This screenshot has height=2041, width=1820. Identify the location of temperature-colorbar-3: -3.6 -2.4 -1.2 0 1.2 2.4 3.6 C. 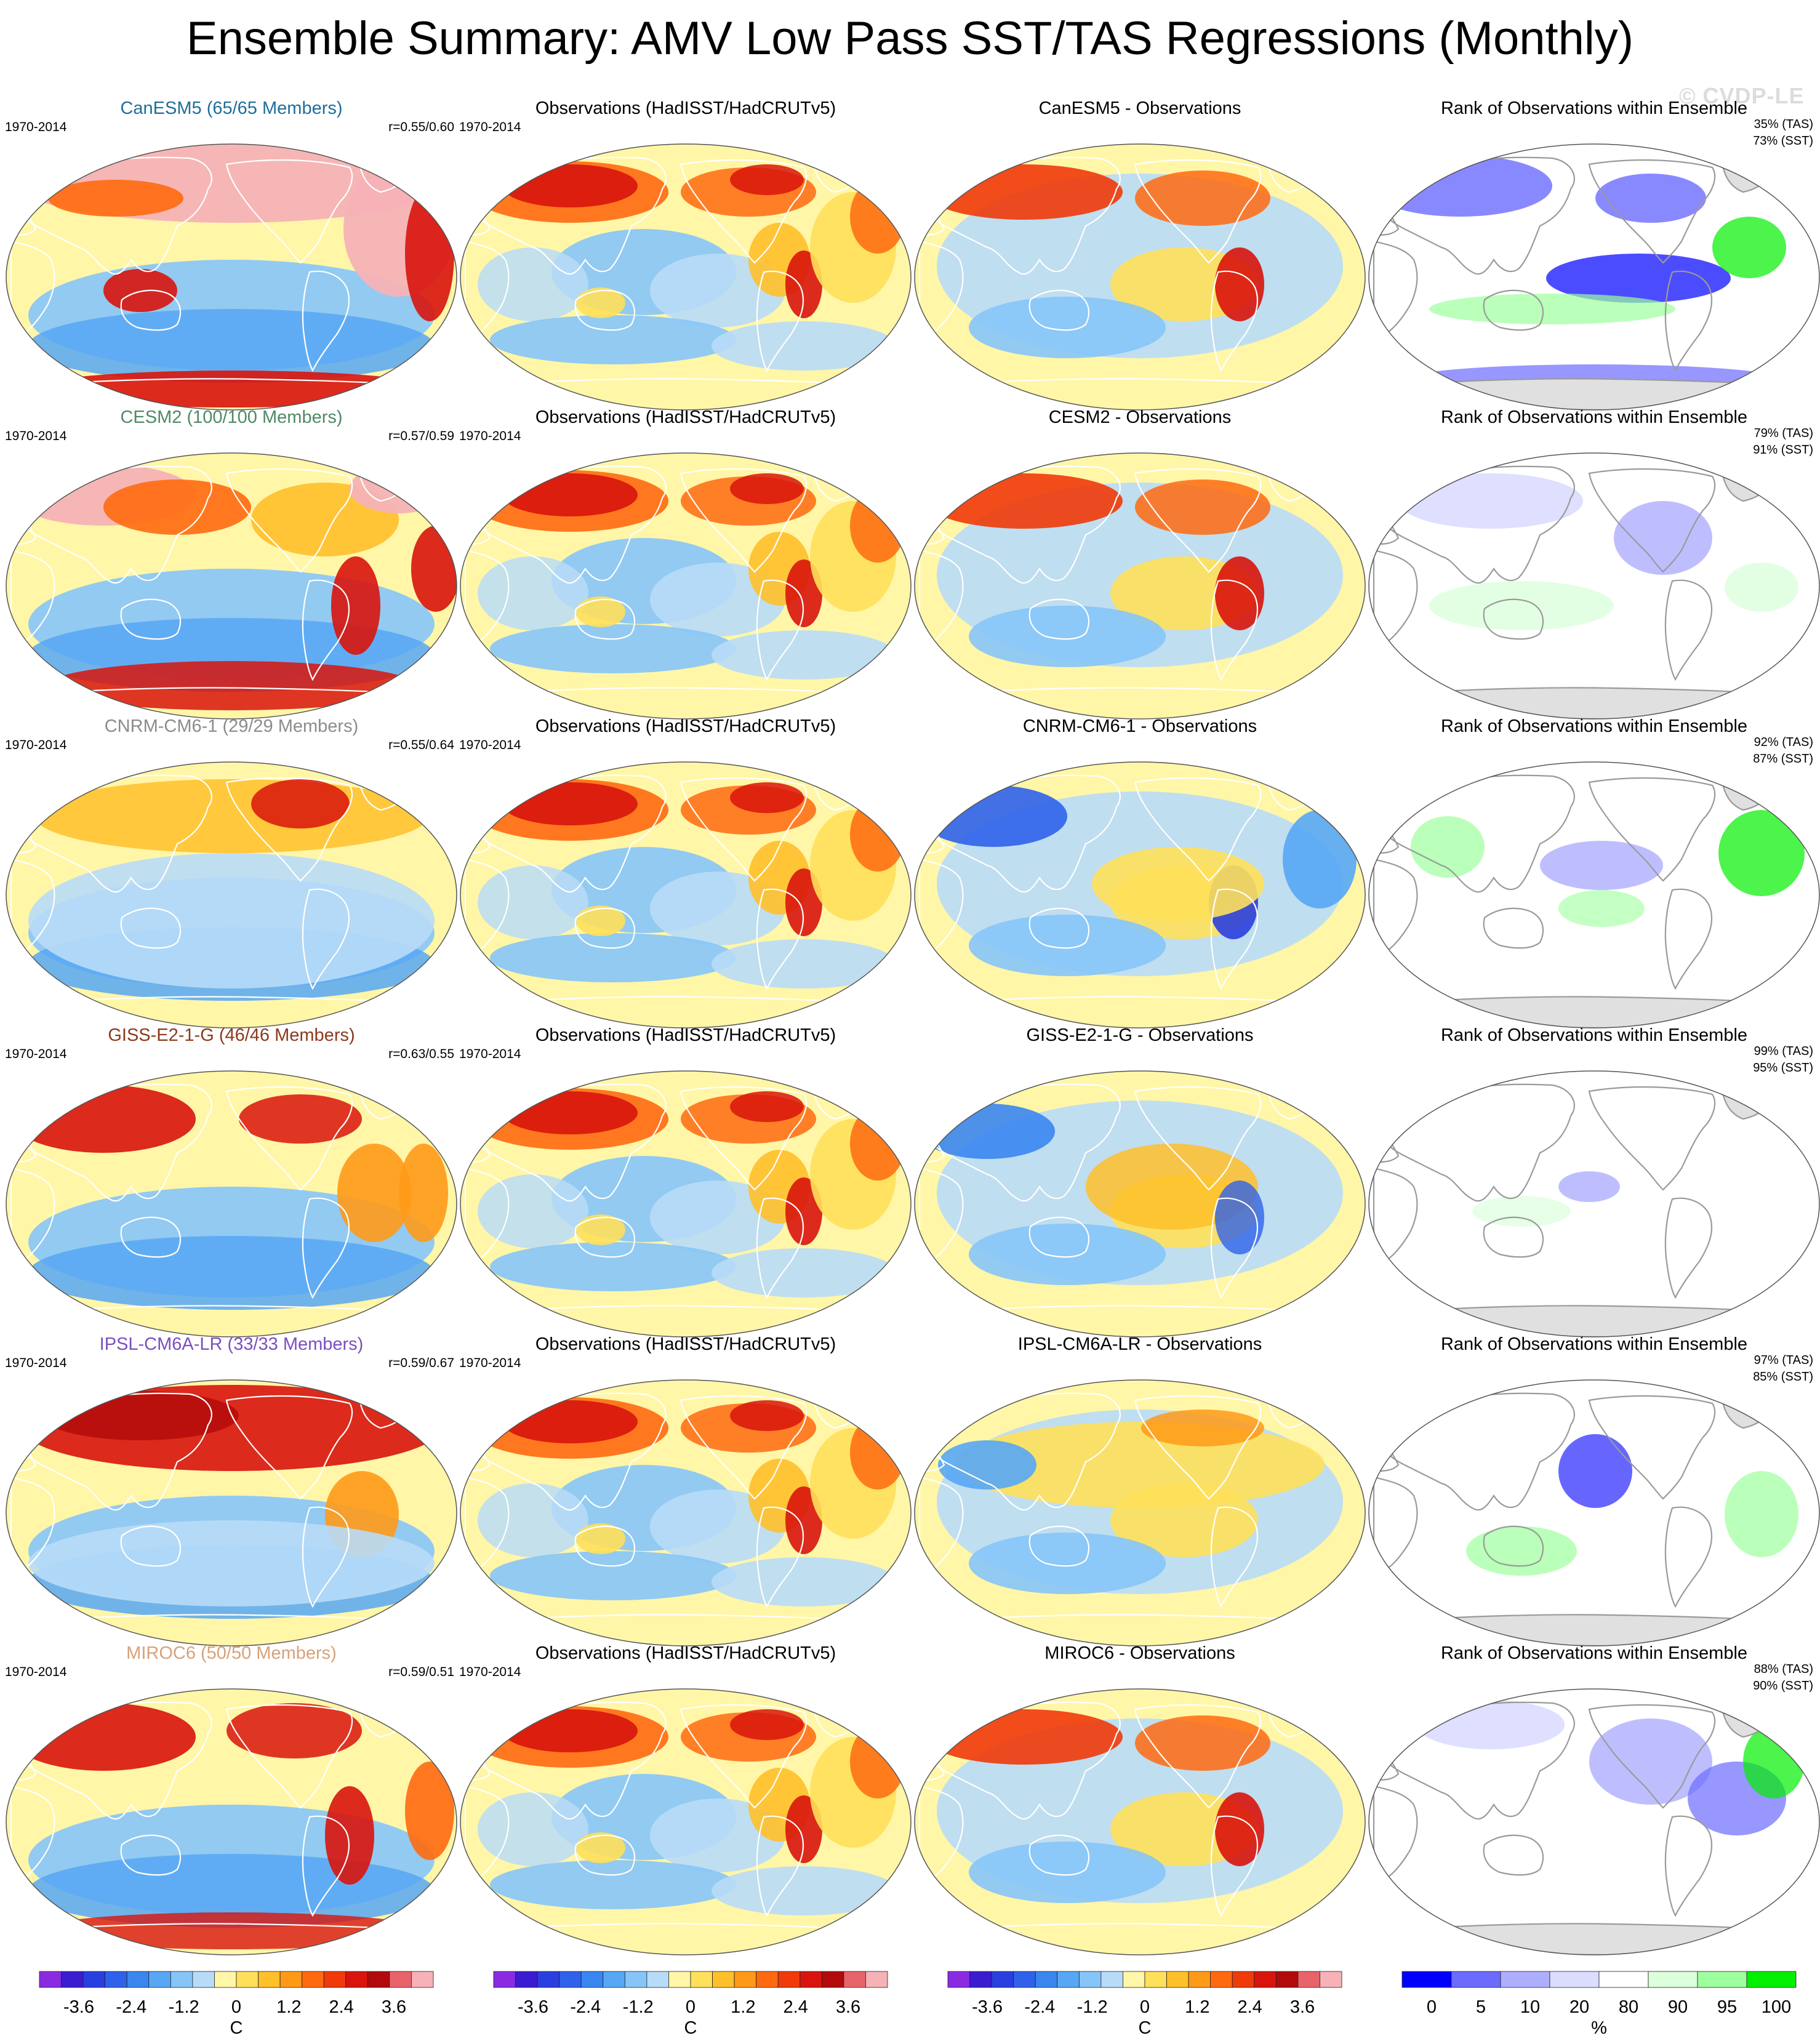
(1154, 1996).